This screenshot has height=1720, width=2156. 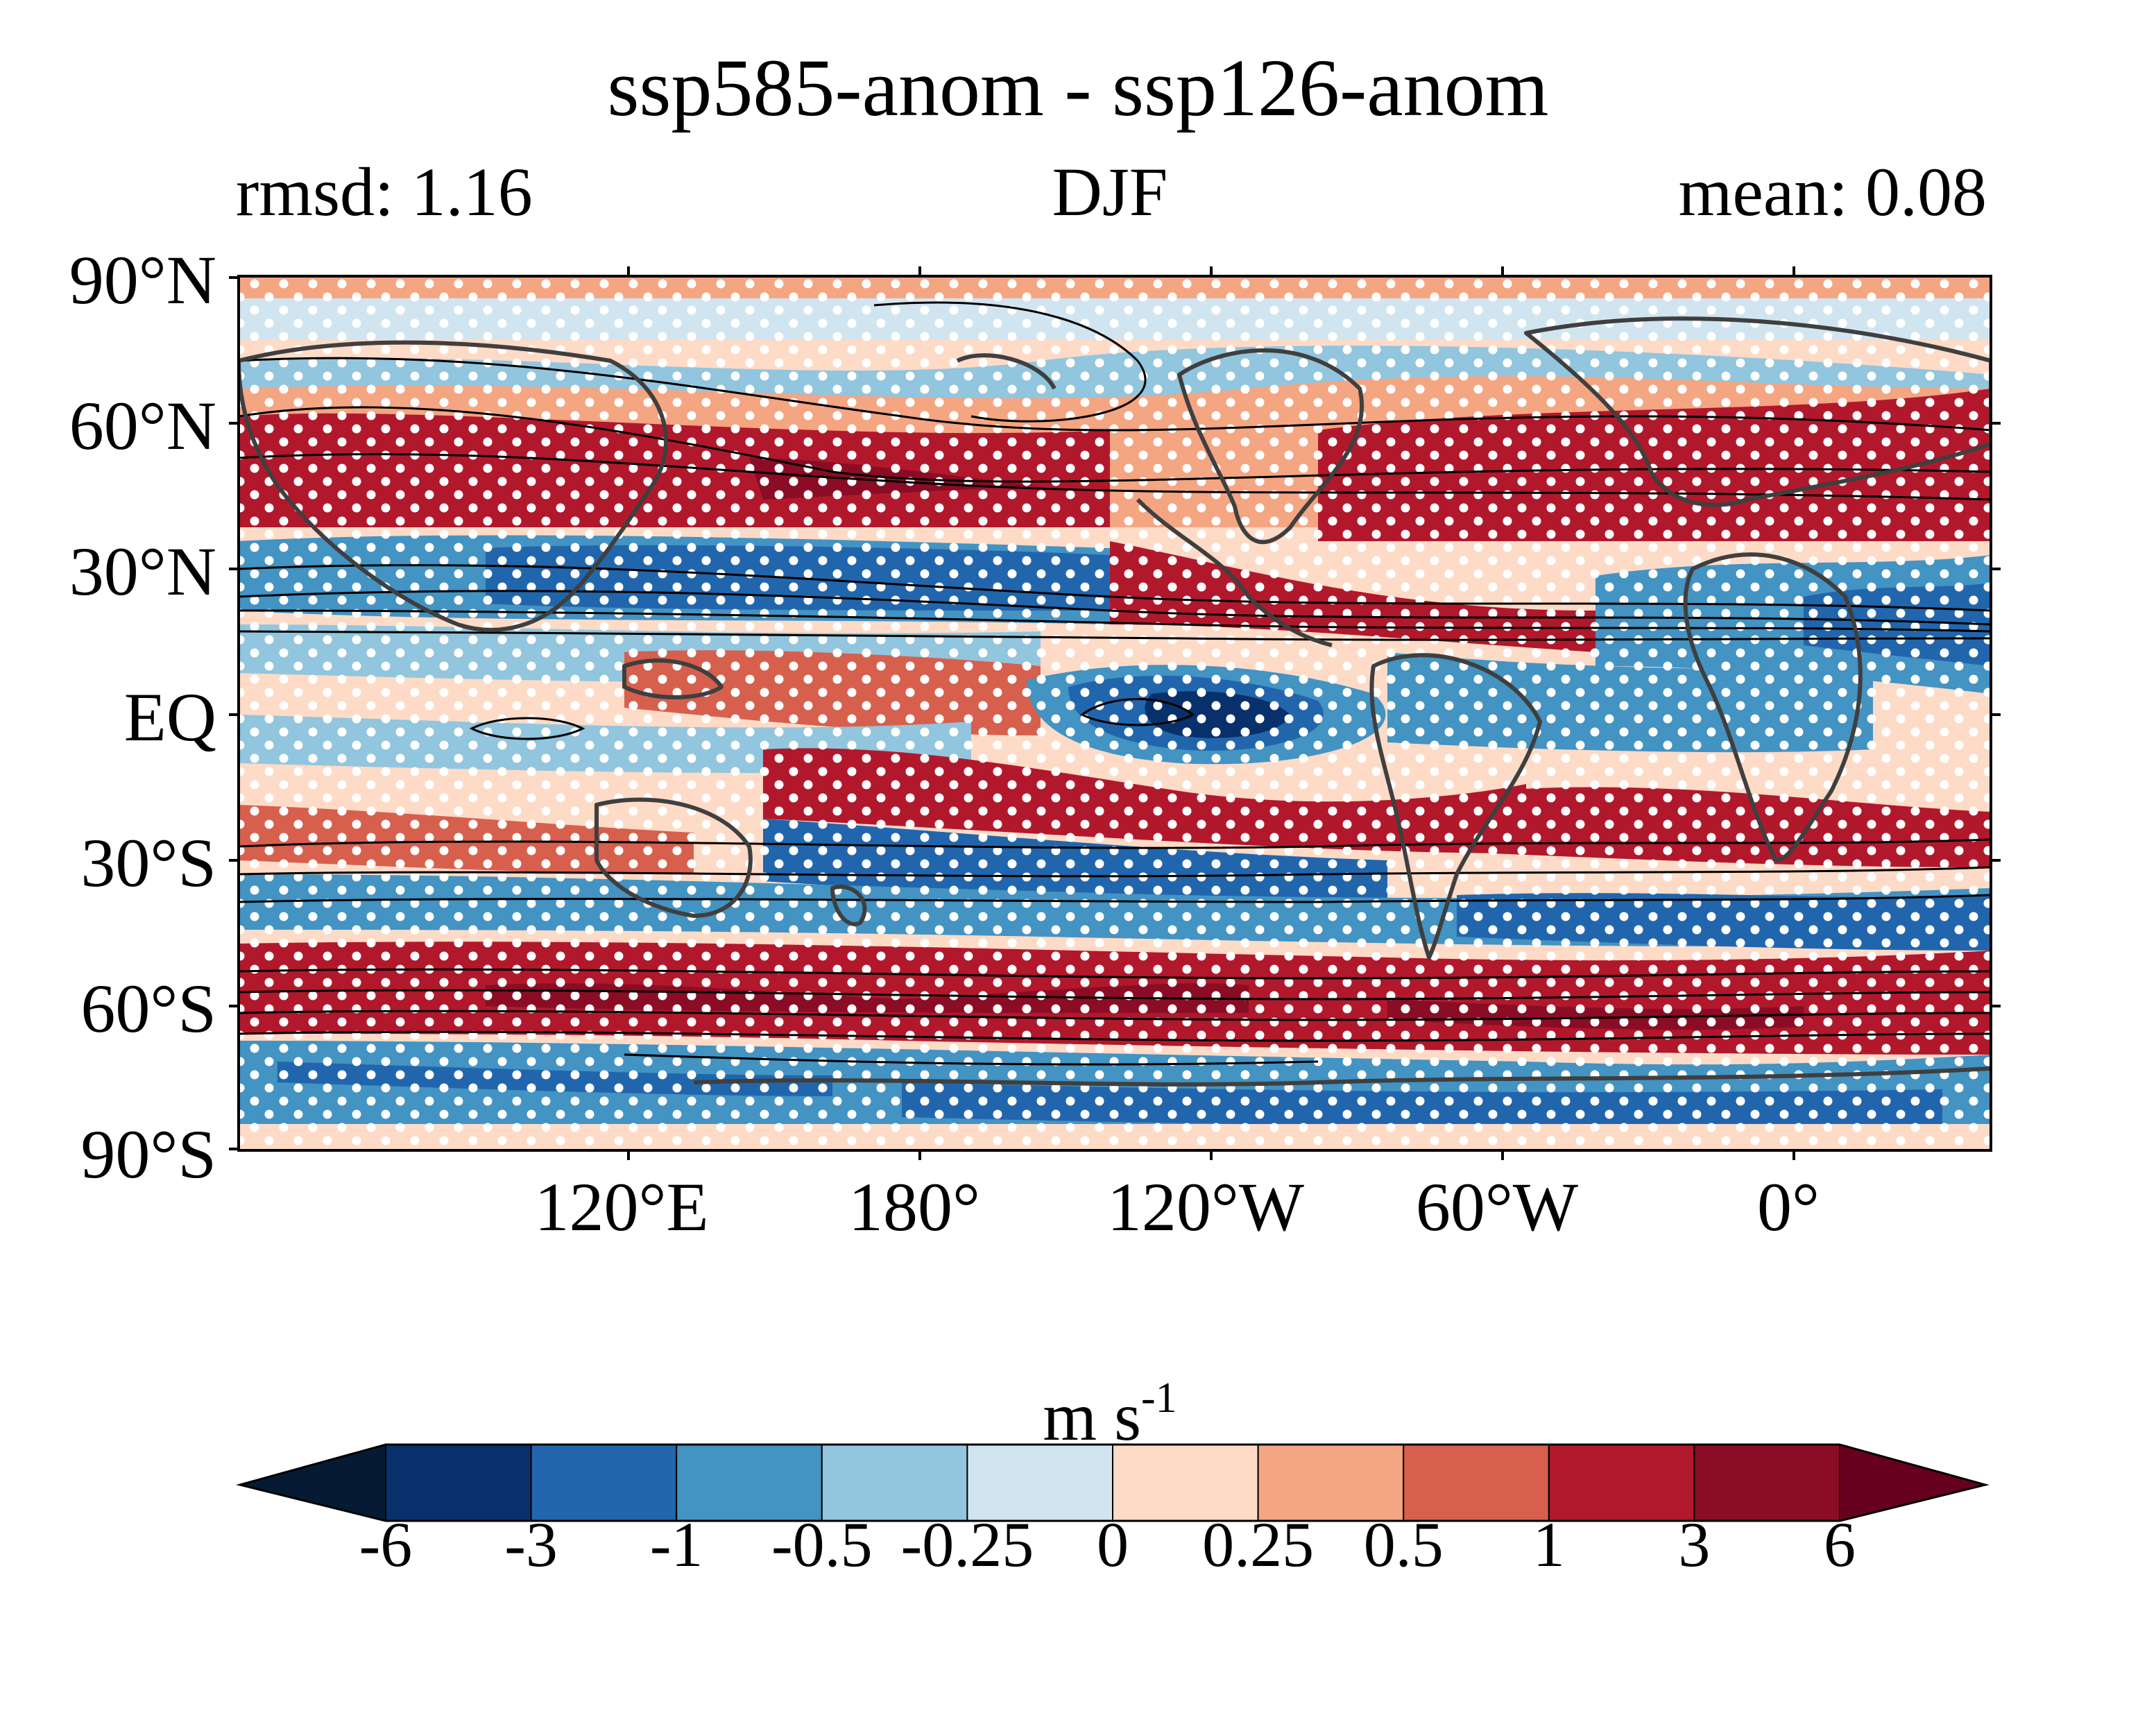 I want to click on colorbar-tick-label: 1, so click(x=1548, y=1544).